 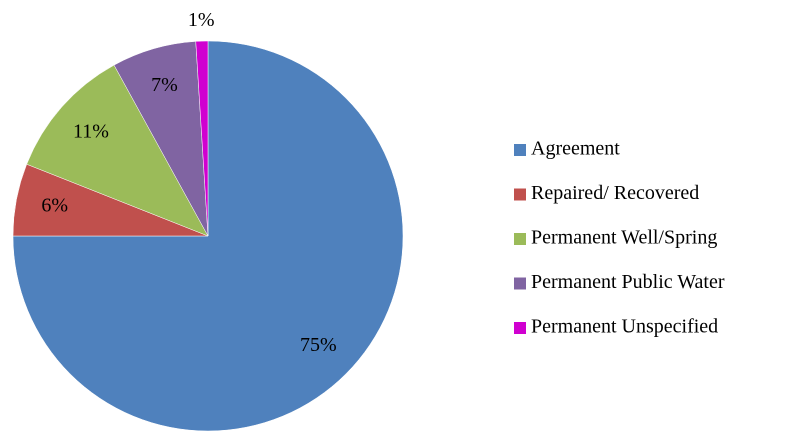 What do you see at coordinates (615, 193) in the screenshot?
I see `legend-label: Repaired/ Recovered` at bounding box center [615, 193].